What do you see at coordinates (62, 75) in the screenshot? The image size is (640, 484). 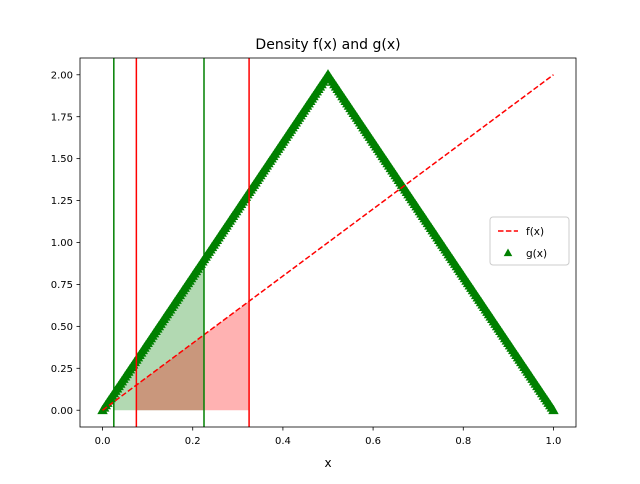 I see `y-tick-label: 2.00` at bounding box center [62, 75].